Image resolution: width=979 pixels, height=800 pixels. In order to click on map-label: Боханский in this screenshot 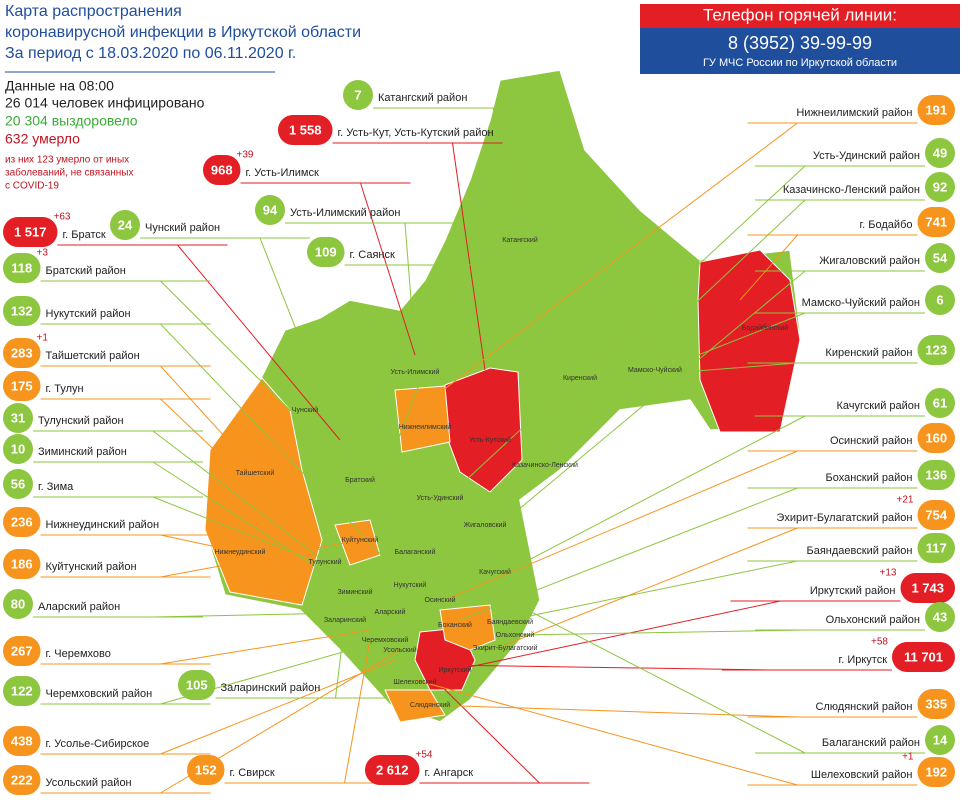, I will do `click(455, 625)`.